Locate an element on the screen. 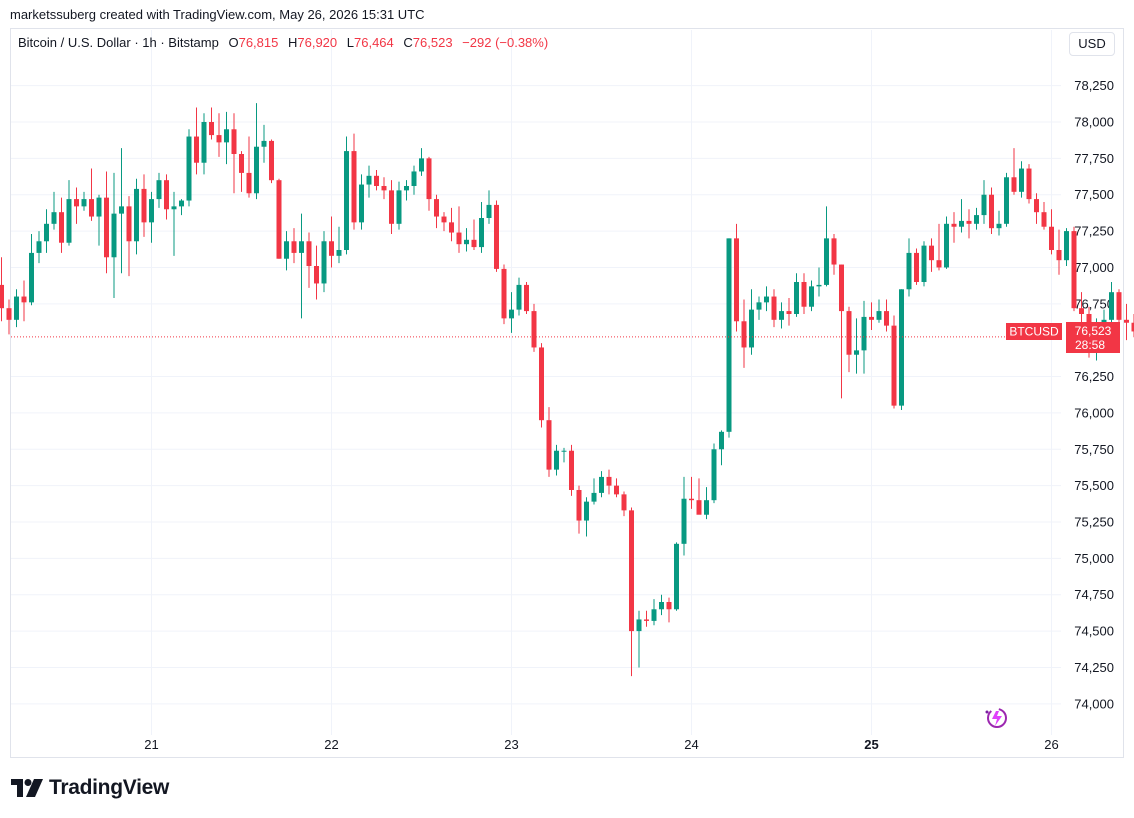 The width and height of the screenshot is (1134, 818). y-tick-label: 74,250 is located at coordinates (1094, 667).